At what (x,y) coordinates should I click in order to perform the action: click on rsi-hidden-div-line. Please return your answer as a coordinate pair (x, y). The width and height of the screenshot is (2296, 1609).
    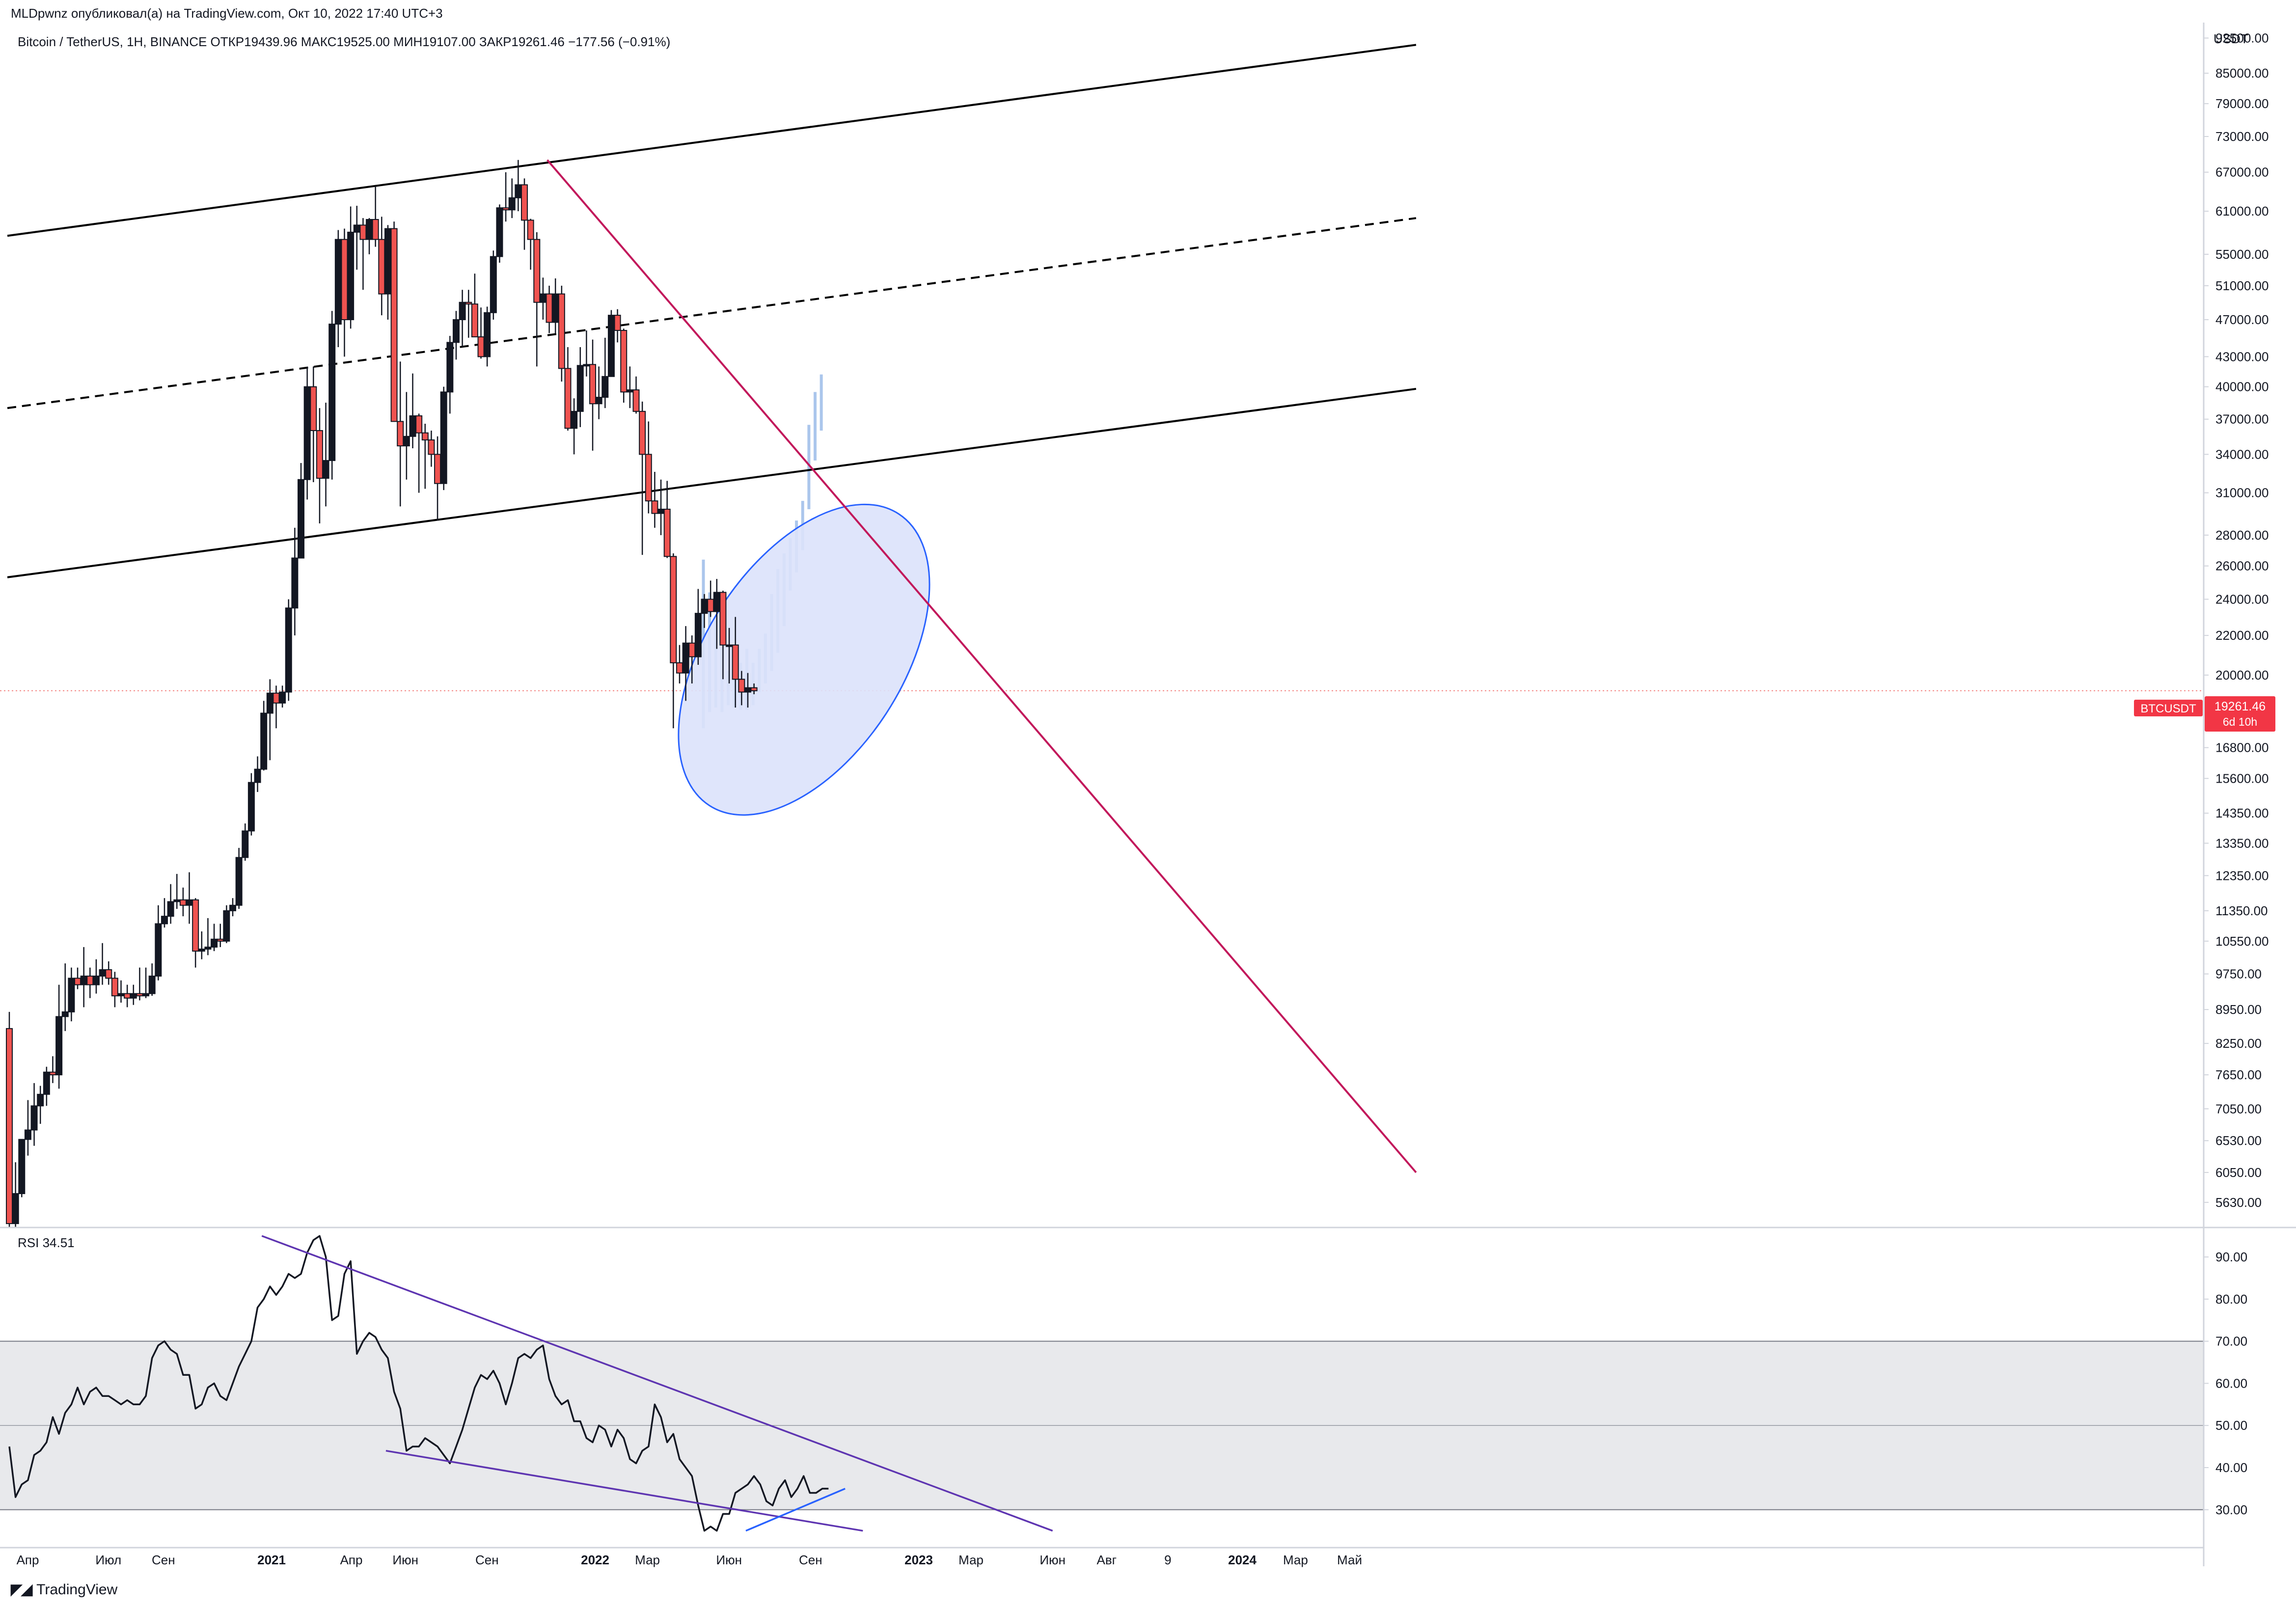
    Looking at the image, I should click on (795, 1510).